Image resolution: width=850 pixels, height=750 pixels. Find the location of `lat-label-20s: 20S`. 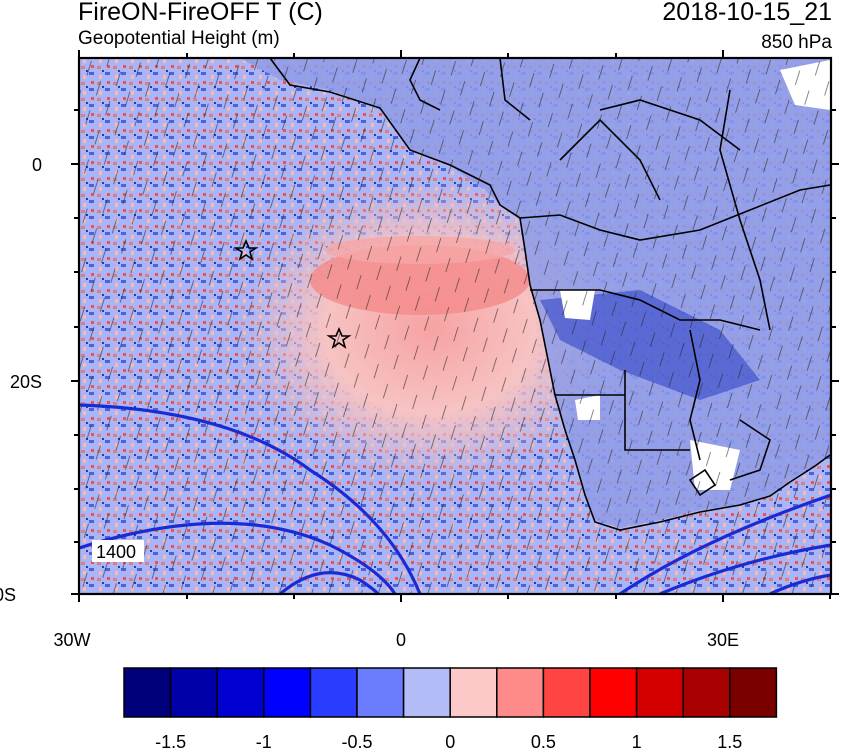

lat-label-20s: 20S is located at coordinates (26, 382).